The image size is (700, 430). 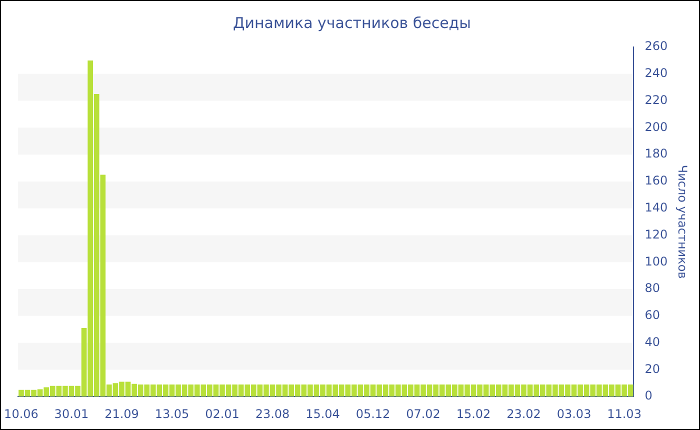 I want to click on x-tick-label: 03.03, so click(x=574, y=413).